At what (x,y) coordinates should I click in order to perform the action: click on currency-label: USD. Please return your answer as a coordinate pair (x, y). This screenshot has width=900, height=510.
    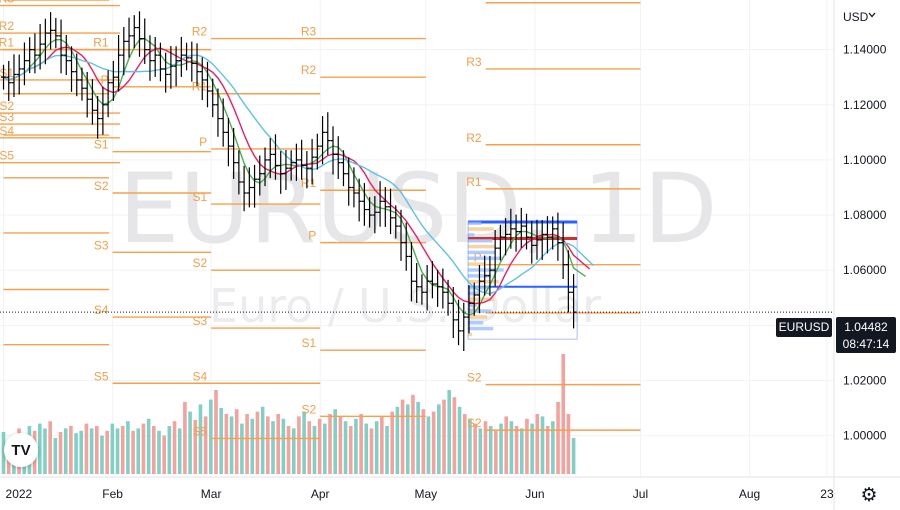
    Looking at the image, I should click on (856, 17).